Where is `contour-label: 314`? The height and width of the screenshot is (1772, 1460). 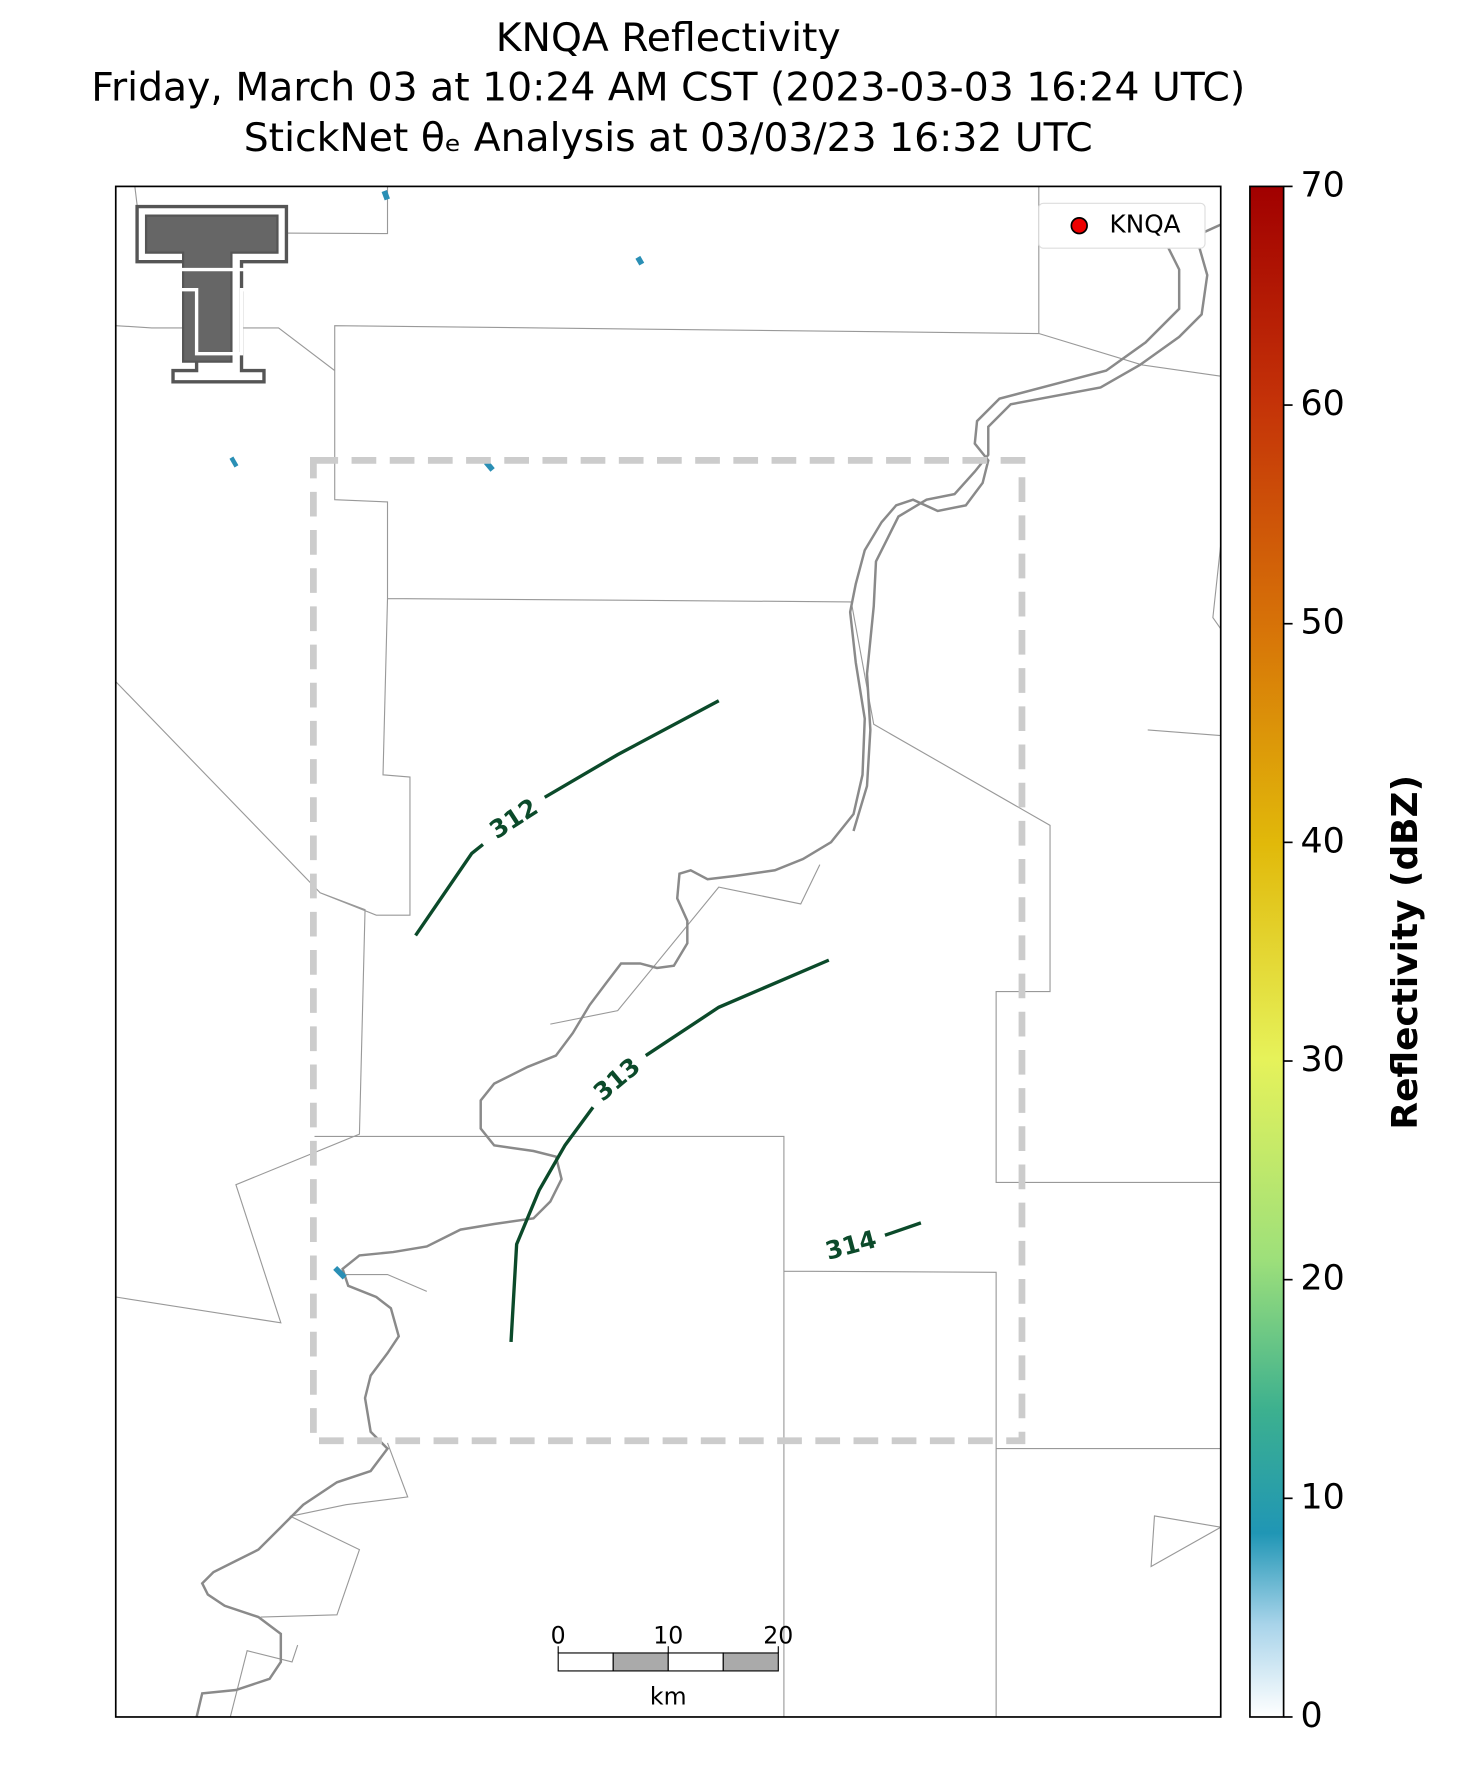
contour-label: 314 is located at coordinates (850, 1244).